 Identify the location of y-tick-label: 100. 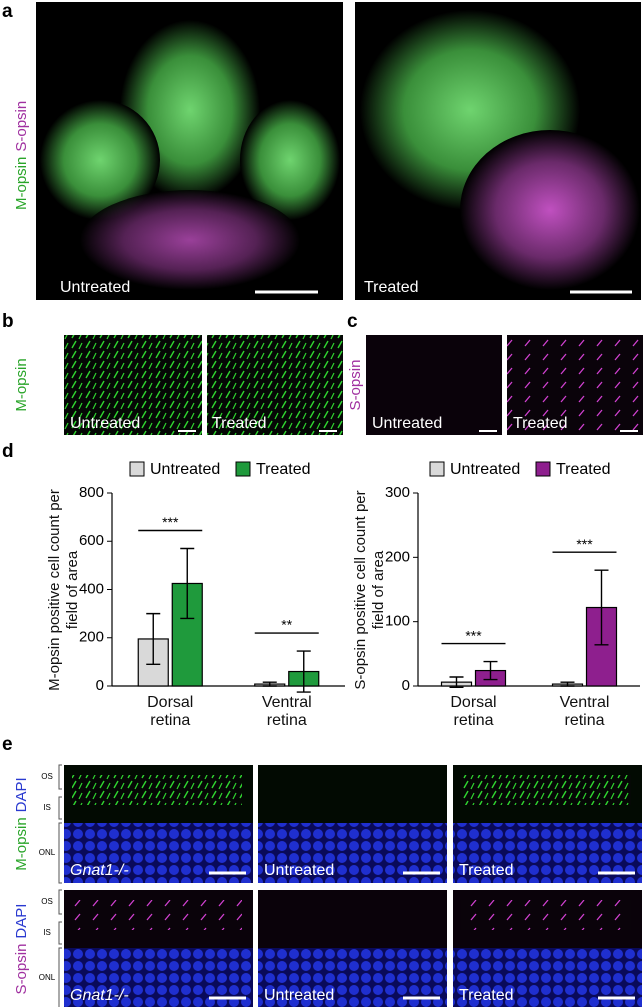
(397, 621).